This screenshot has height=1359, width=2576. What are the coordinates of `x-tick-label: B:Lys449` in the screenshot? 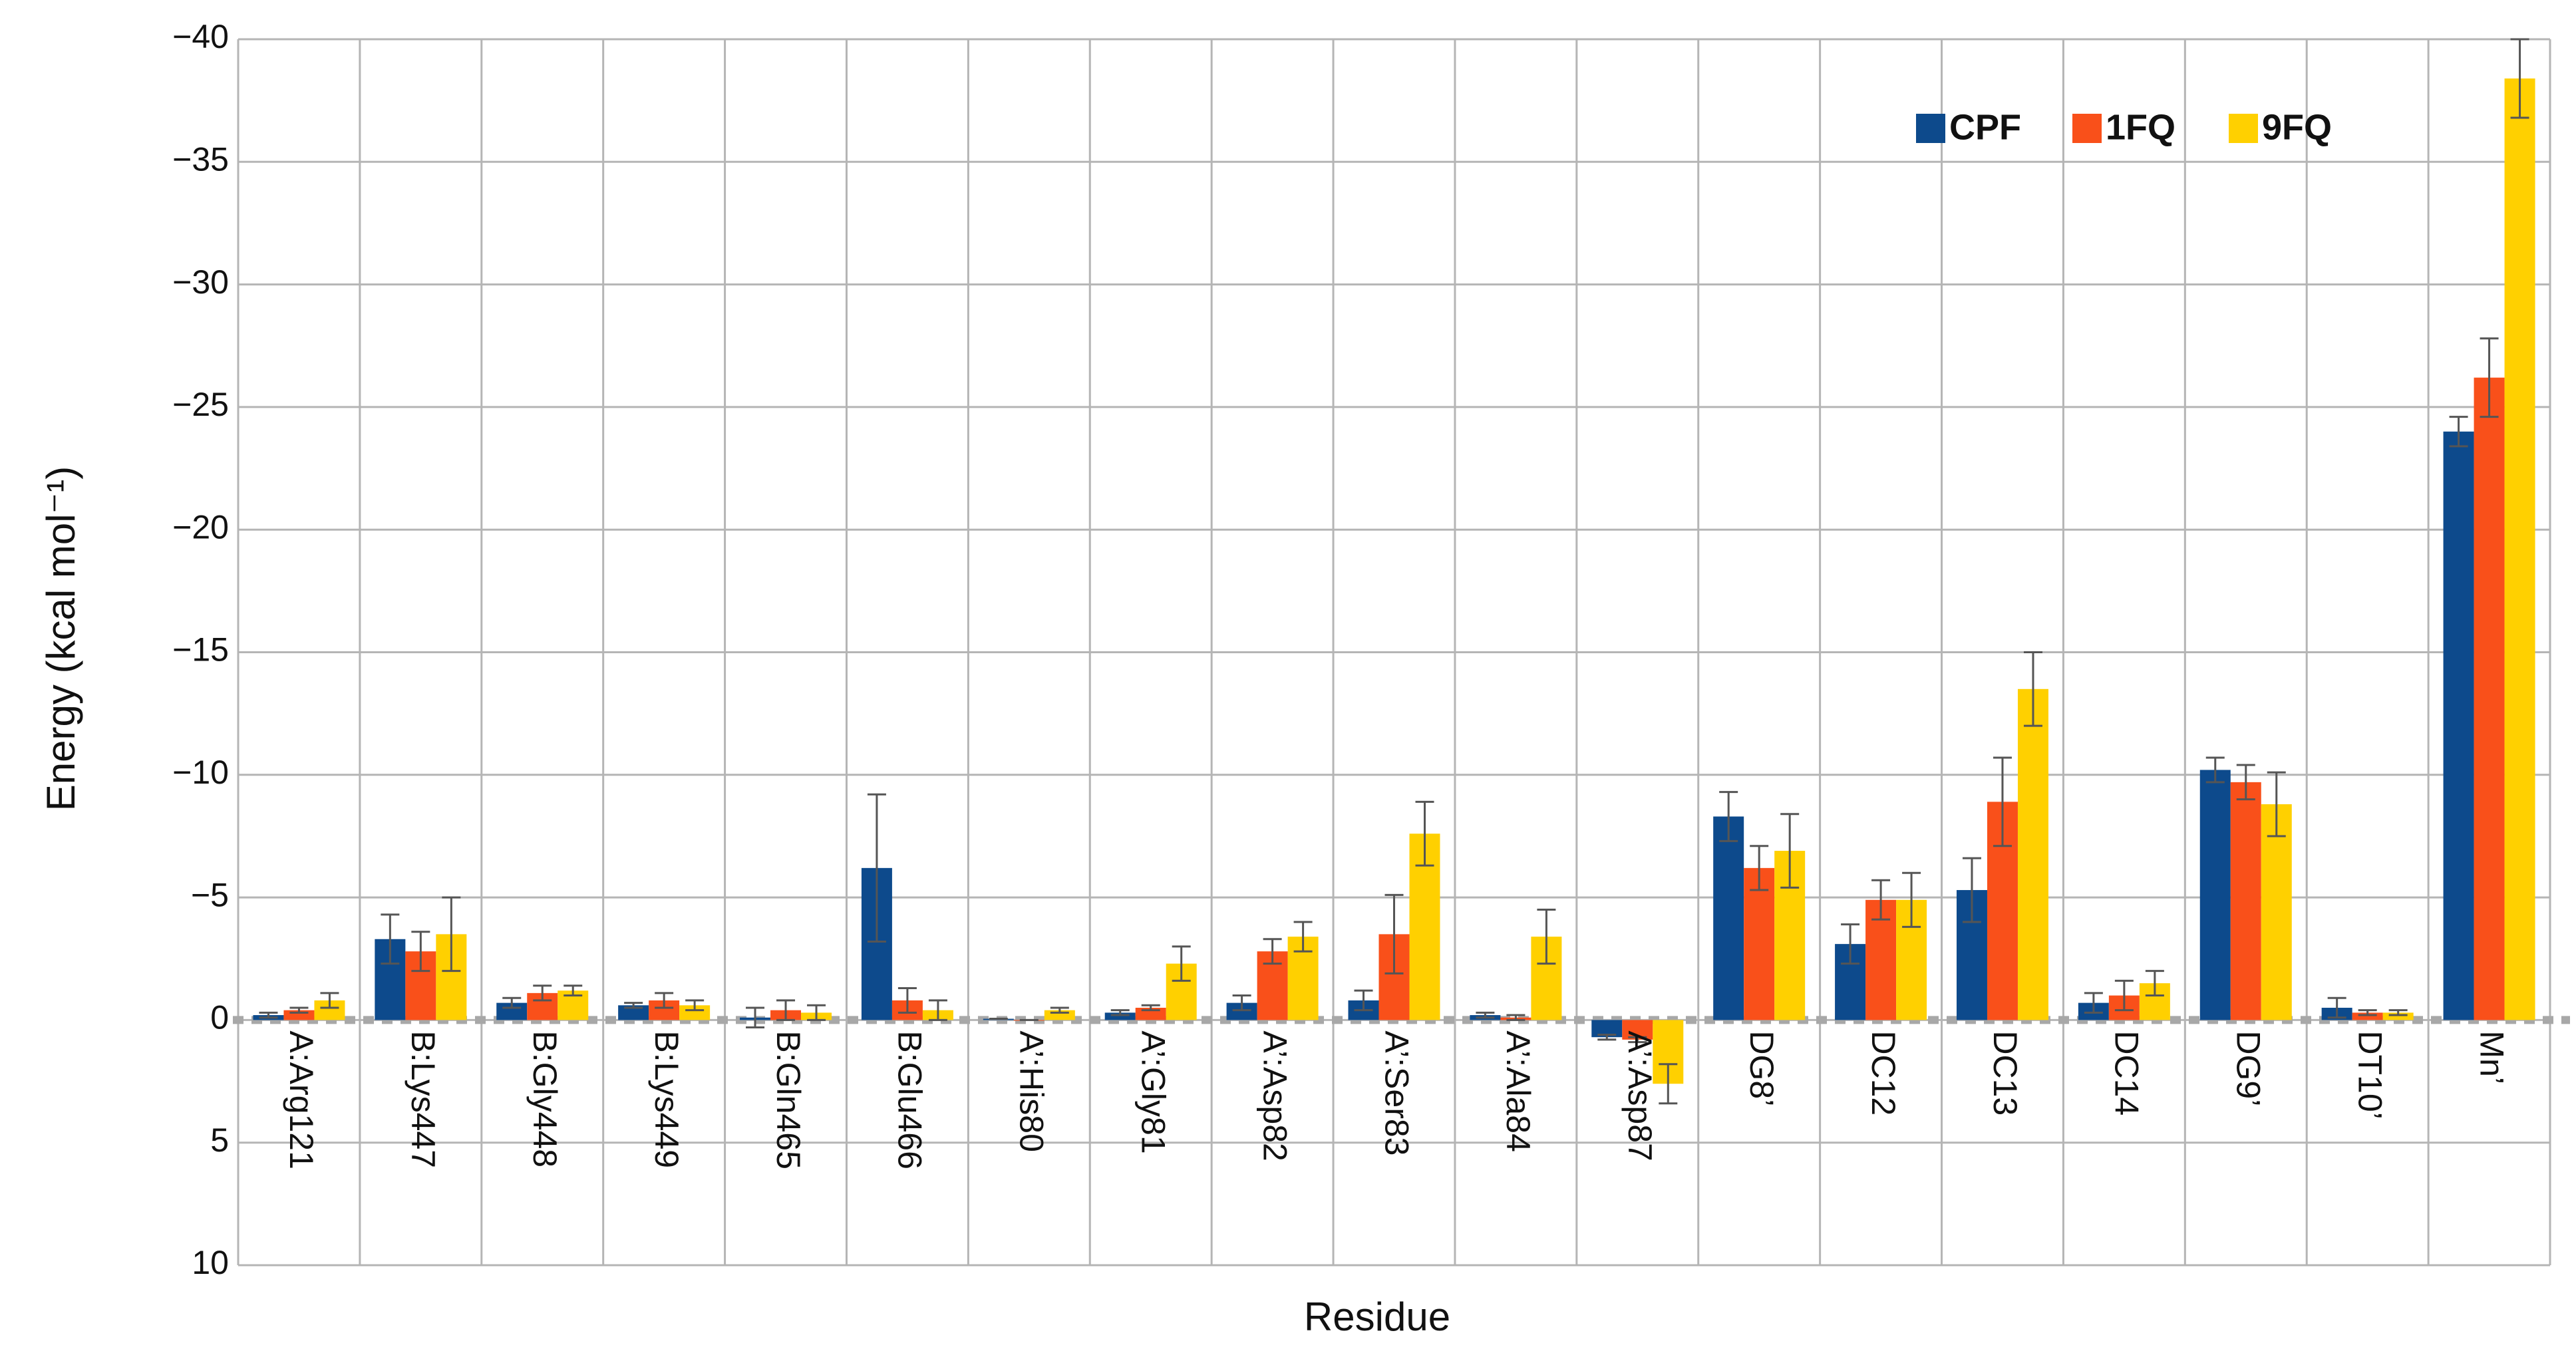 It's located at (666, 1099).